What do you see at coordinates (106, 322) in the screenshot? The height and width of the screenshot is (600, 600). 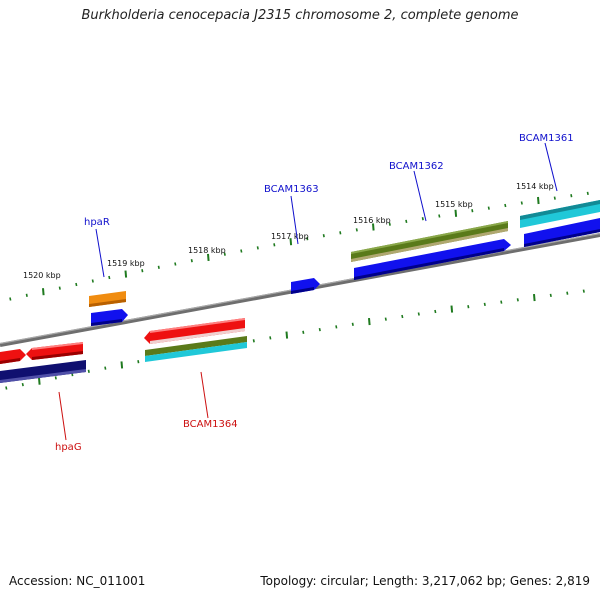 I see `cds-hpaR-arrow-shadow` at bounding box center [106, 322].